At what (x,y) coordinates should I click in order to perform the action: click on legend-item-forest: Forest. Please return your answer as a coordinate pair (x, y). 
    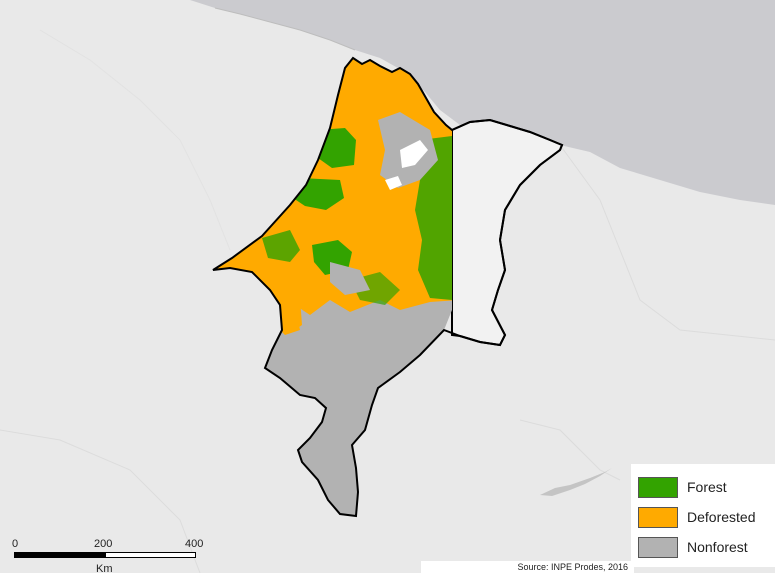
    Looking at the image, I should click on (682, 487).